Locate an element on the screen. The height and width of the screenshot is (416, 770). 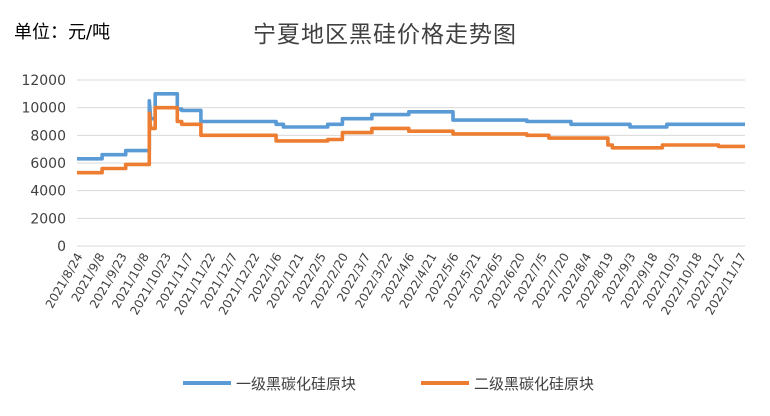
y-tick-label: 8000 is located at coordinates (48, 136).